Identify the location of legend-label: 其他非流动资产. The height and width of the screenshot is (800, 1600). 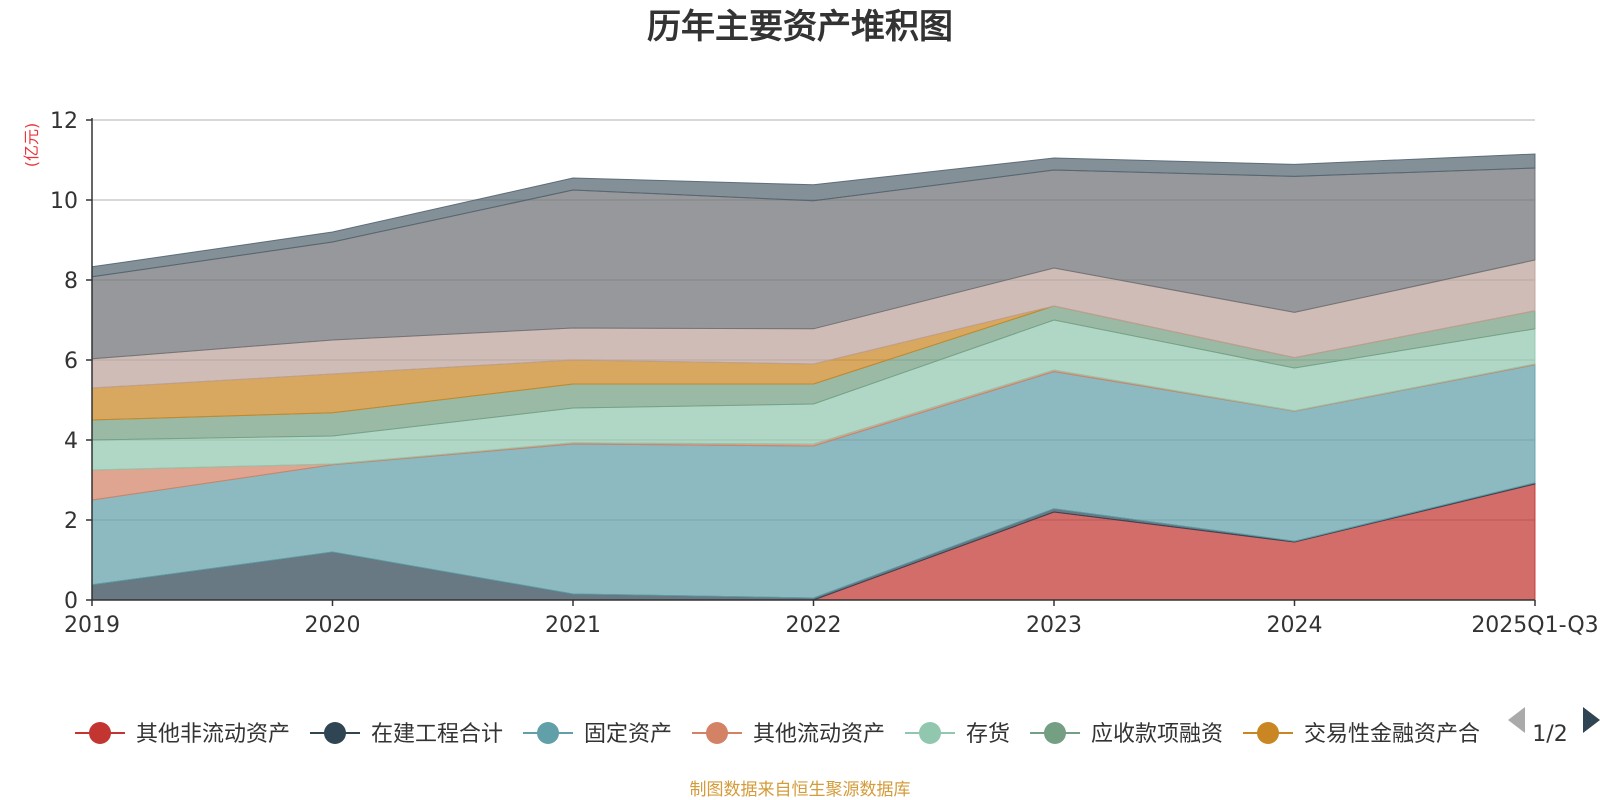
(213, 734).